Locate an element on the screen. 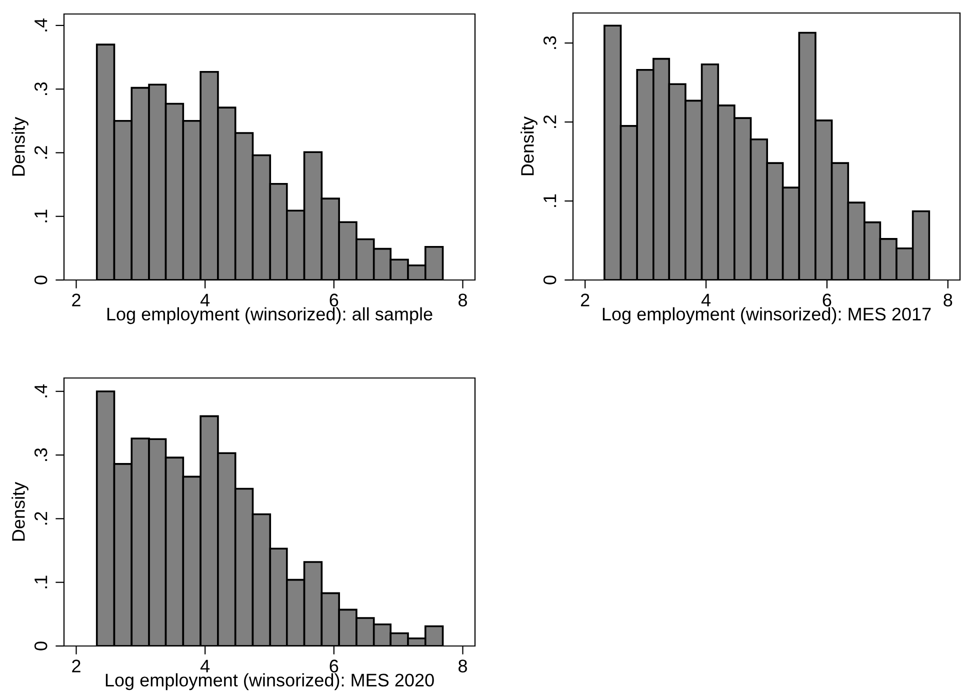 This screenshot has height=699, width=976. x-axis-title: Log employment (winsorized): MES 2020 is located at coordinates (270, 681).